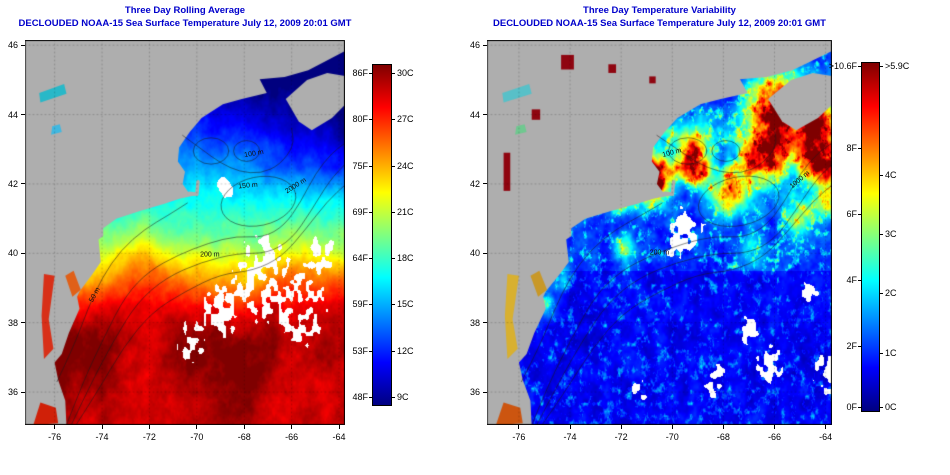 The width and height of the screenshot is (950, 475). I want to click on variability-colorbar, so click(870, 237).